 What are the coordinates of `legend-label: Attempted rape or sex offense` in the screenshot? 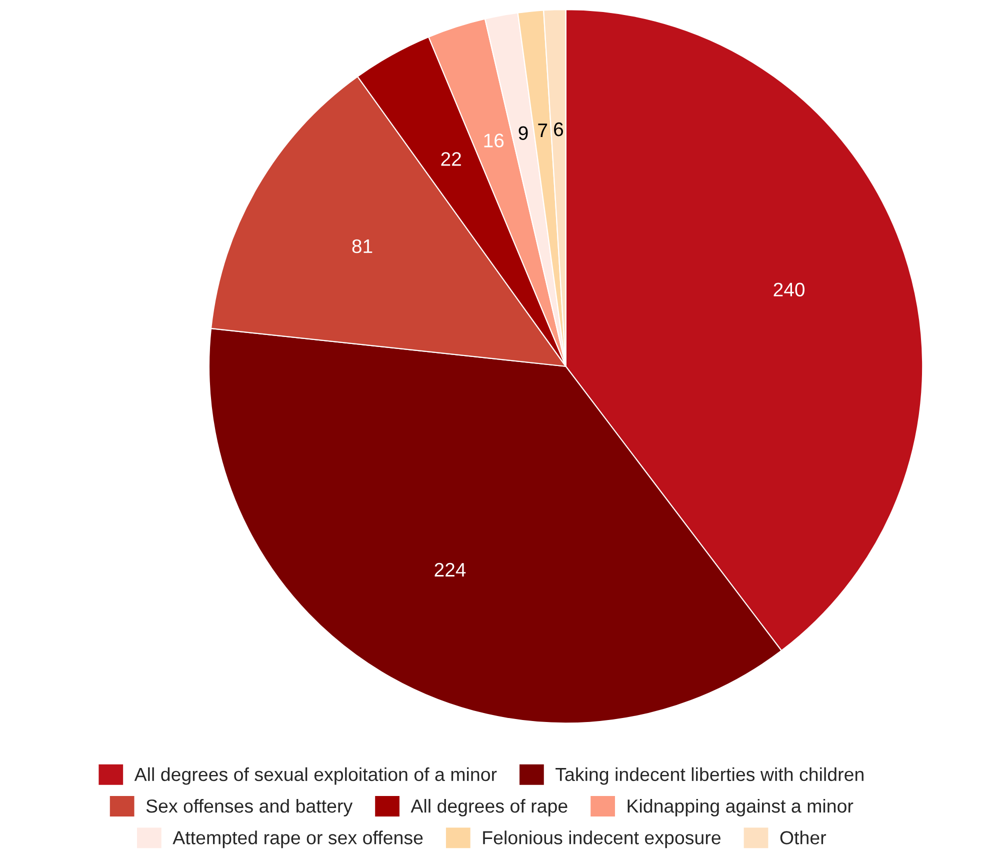 It's located at (297, 839).